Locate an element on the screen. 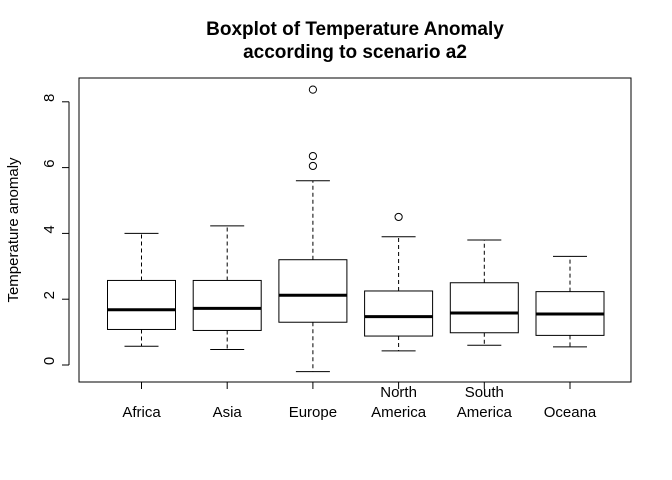 The height and width of the screenshot is (480, 672). x-tick-label: Asia is located at coordinates (228, 412).